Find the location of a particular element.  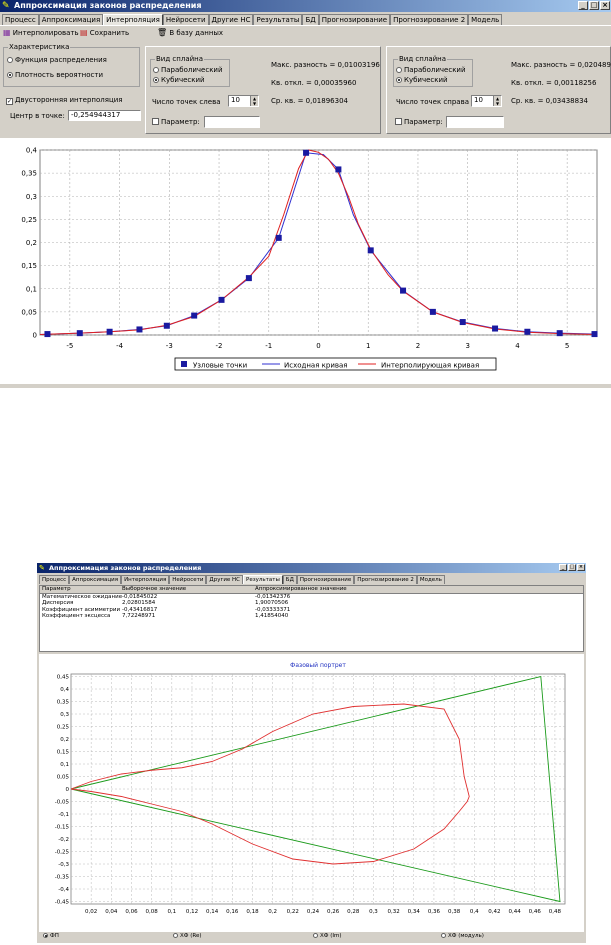

save-label: Сохранить is located at coordinates (109, 33).